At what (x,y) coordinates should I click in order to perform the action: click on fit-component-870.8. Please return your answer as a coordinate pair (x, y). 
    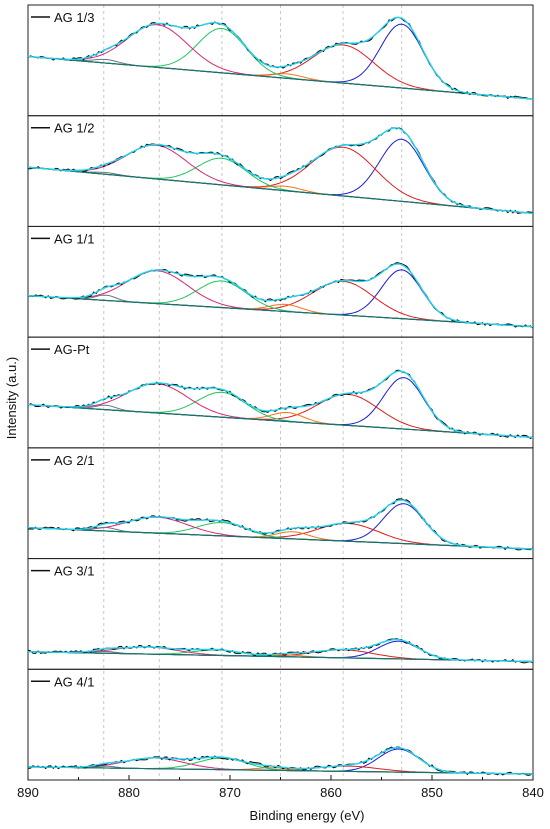
    Looking at the image, I should click on (280, 64).